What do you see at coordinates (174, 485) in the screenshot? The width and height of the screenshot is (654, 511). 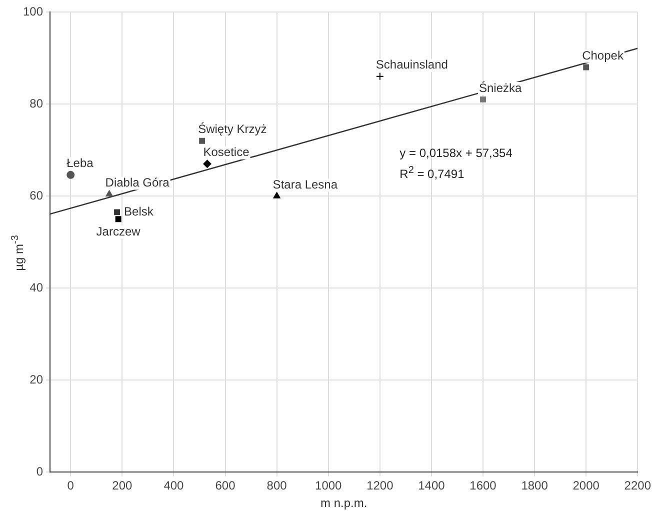 I see `x-tick-label: 400` at bounding box center [174, 485].